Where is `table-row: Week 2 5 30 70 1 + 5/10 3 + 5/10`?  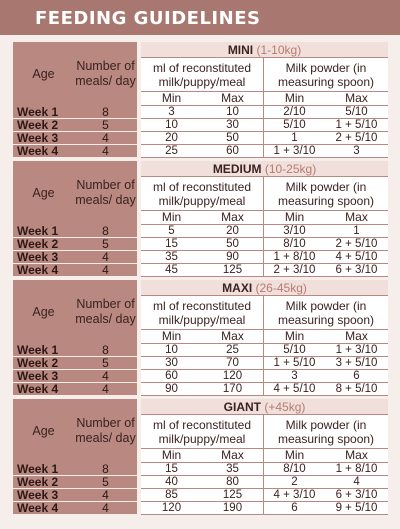 table-row: Week 2 5 30 70 1 + 5/10 3 + 5/10 is located at coordinates (201, 363).